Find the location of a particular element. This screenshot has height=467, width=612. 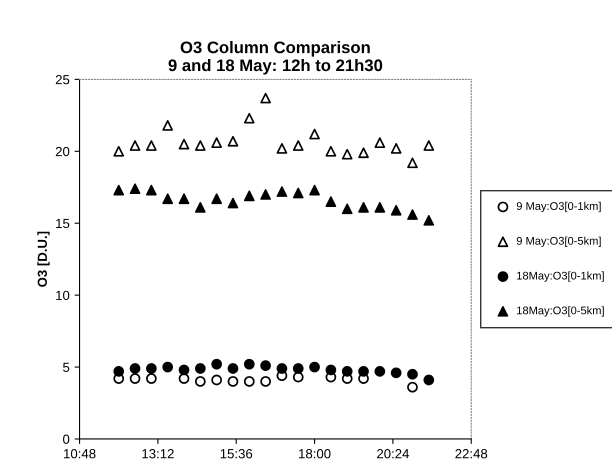

legend-label: 18May:O3[0-5km] is located at coordinates (560, 311).